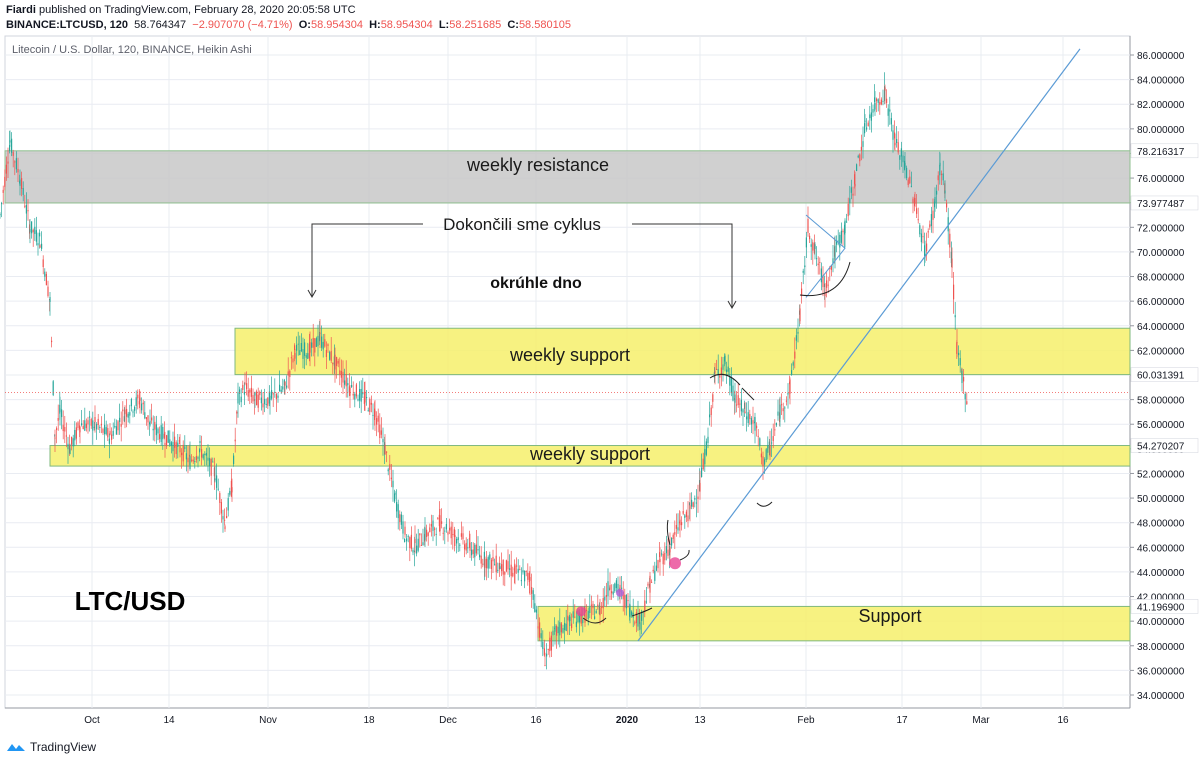  I want to click on resistance-zone, so click(567, 177).